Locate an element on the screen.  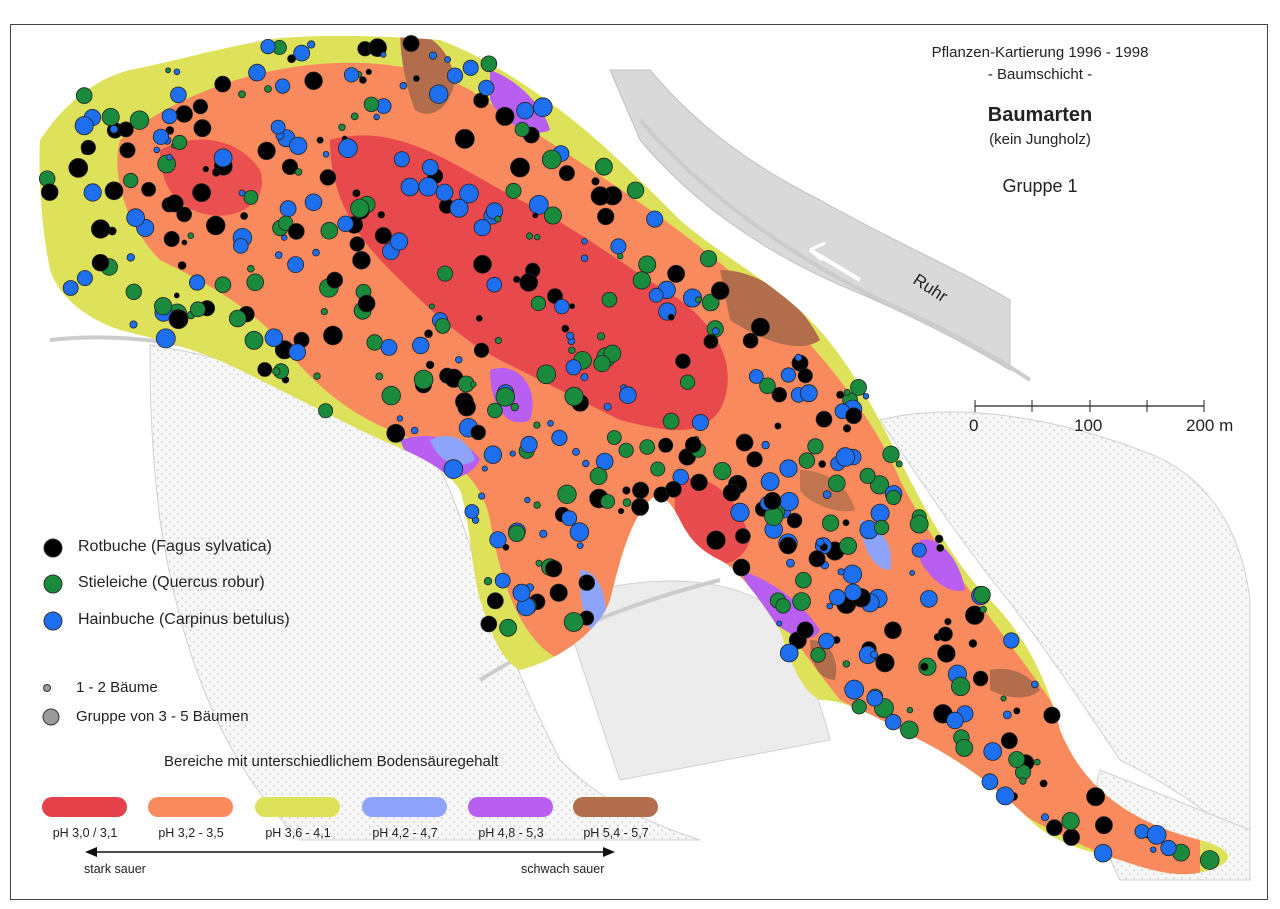
scale-tick-100: 100 is located at coordinates (1088, 425).